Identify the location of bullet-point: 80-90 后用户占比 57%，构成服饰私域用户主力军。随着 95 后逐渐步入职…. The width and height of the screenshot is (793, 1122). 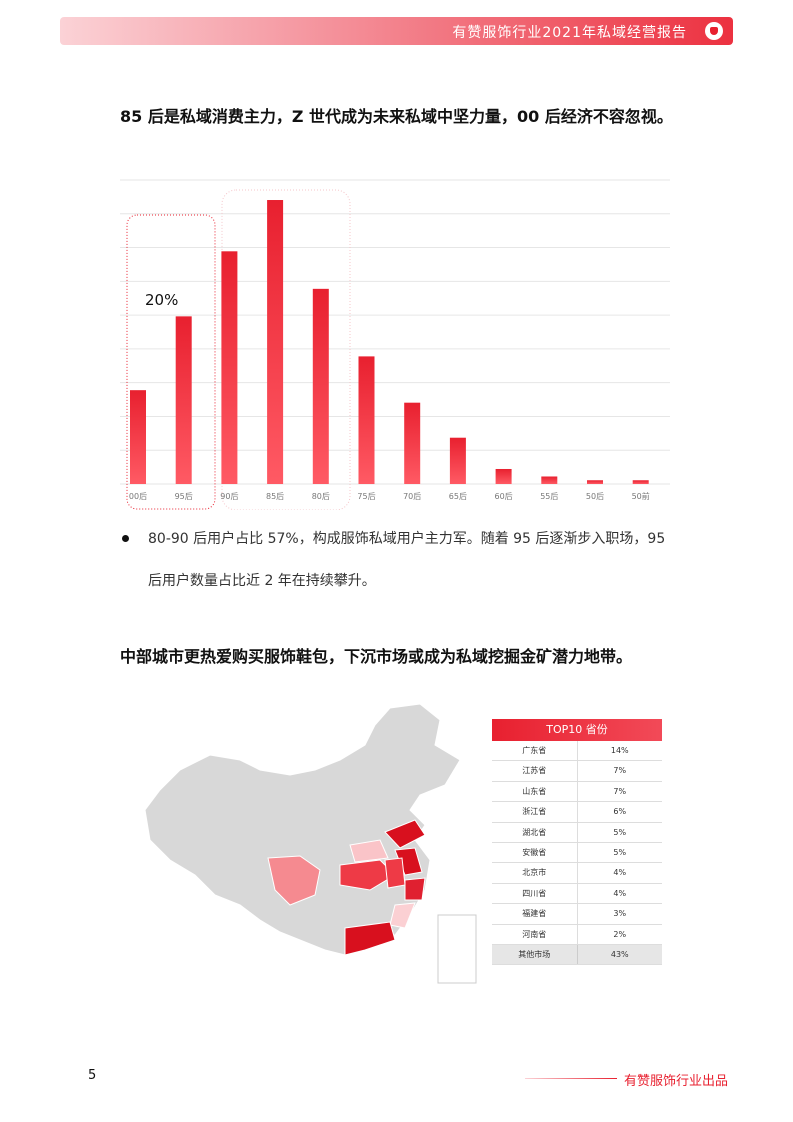
(400, 560).